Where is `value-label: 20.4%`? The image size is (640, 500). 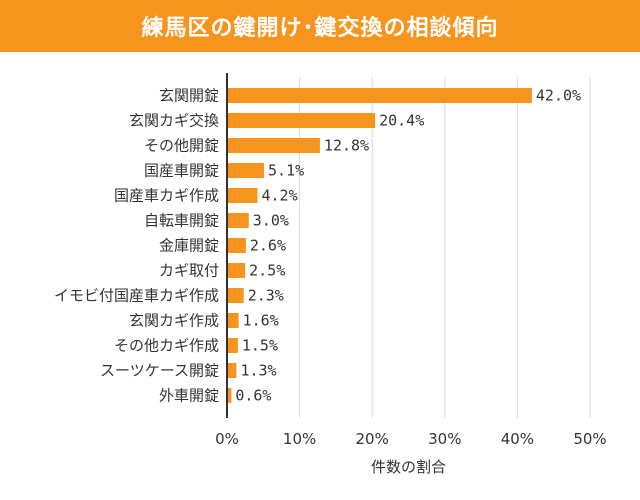 value-label: 20.4% is located at coordinates (401, 121).